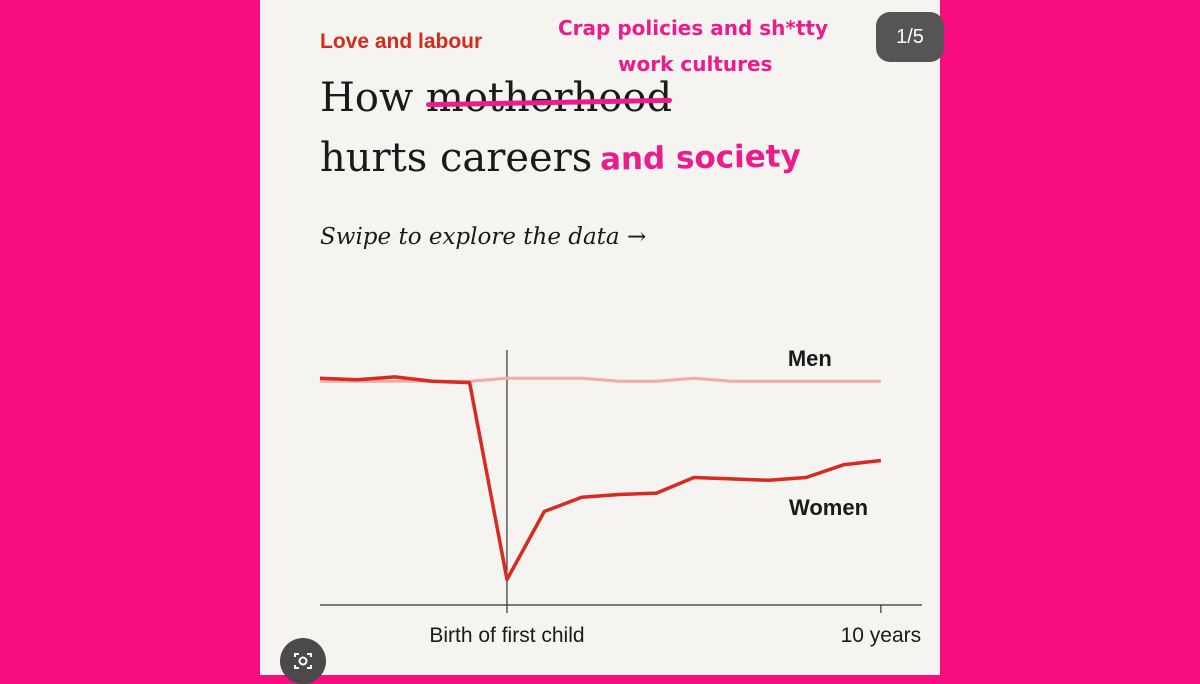 Image resolution: width=1200 pixels, height=684 pixels. What do you see at coordinates (910, 37) in the screenshot?
I see `page-indicator-badge: 1/5` at bounding box center [910, 37].